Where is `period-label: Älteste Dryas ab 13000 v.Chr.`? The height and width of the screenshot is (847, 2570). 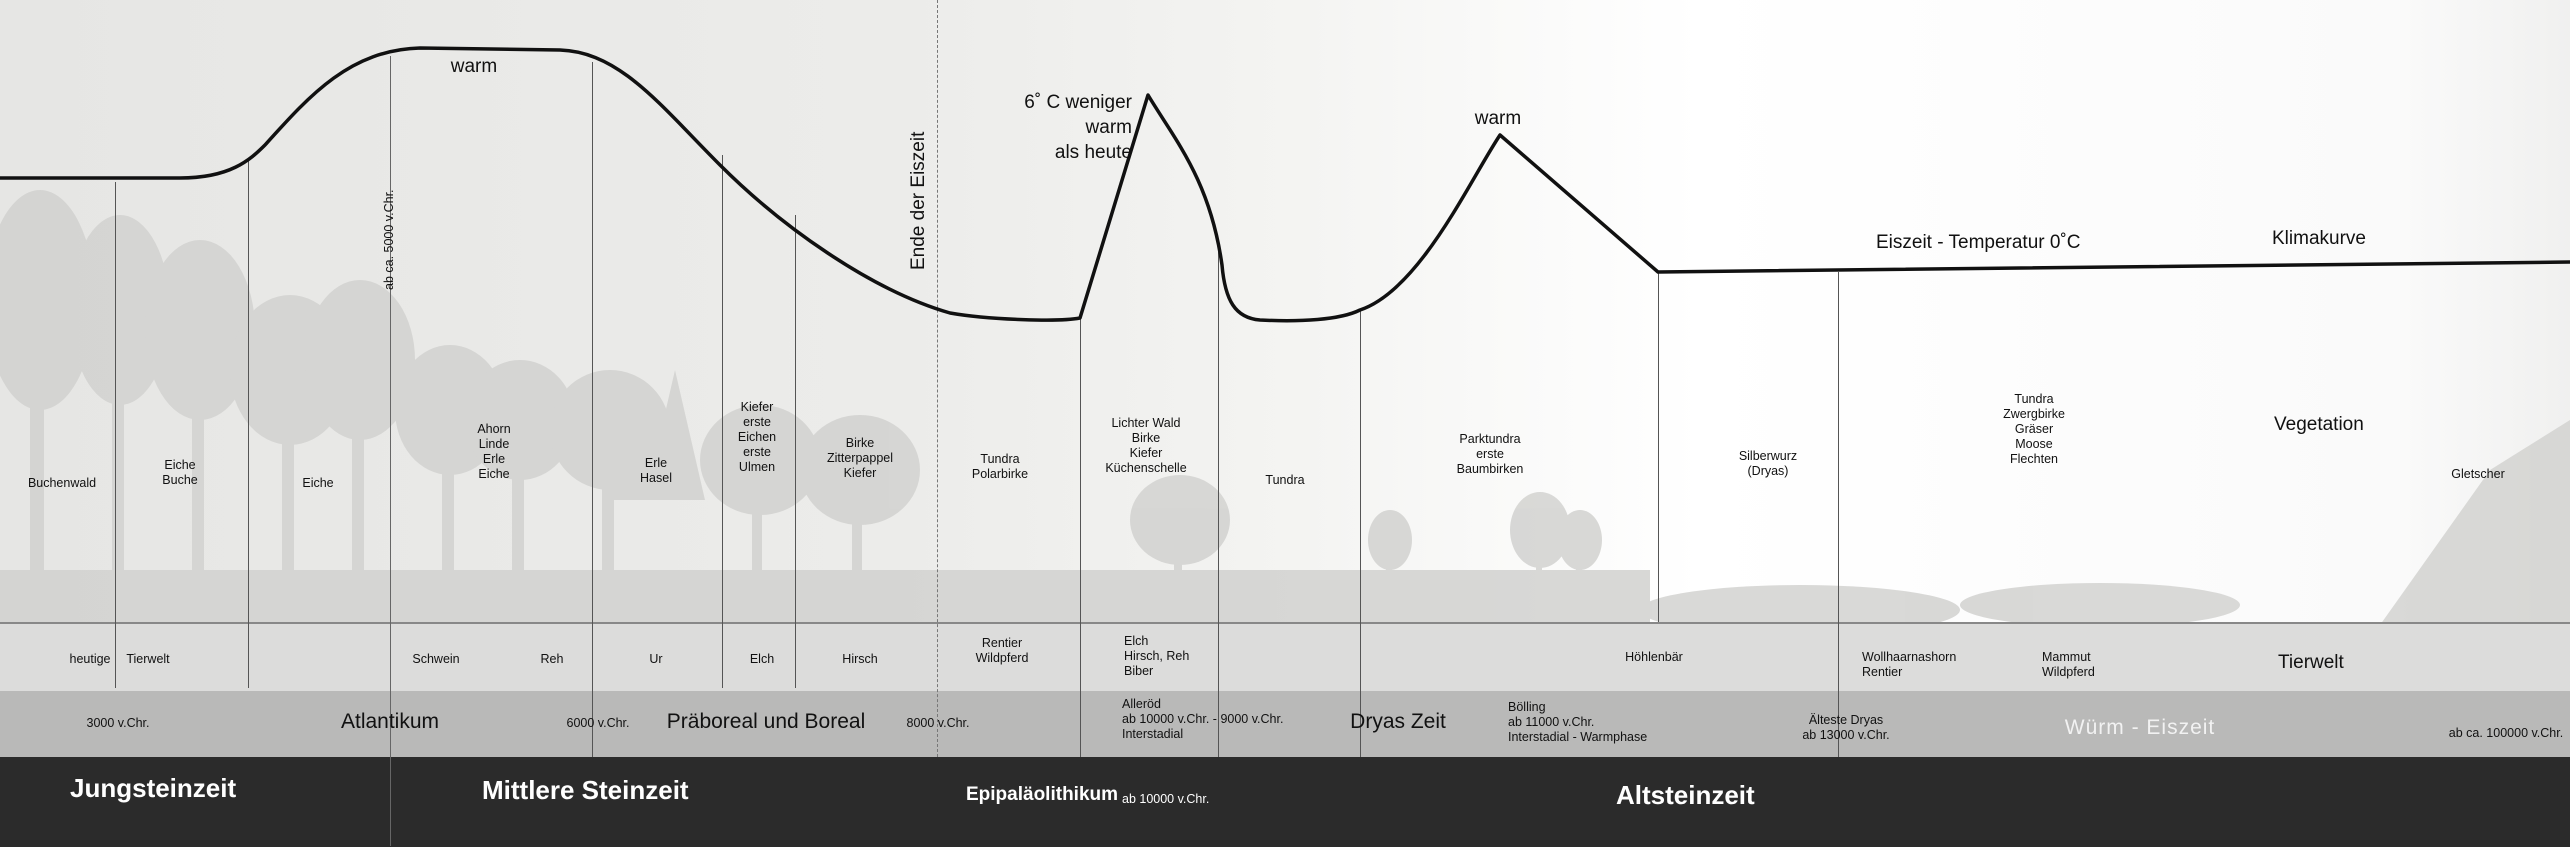
period-label: Älteste Dryas ab 13000 v.Chr. is located at coordinates (1846, 727).